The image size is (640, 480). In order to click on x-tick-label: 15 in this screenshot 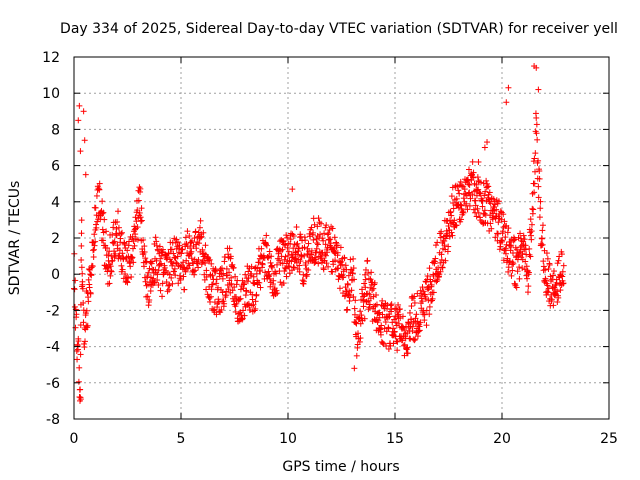, I will do `click(395, 439)`.